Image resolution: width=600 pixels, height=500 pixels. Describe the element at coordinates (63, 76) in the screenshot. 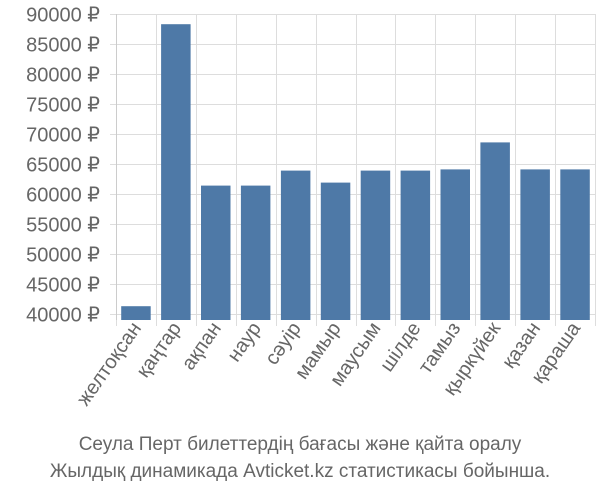

I see `y-tick-label: 80000 ₽` at that location.